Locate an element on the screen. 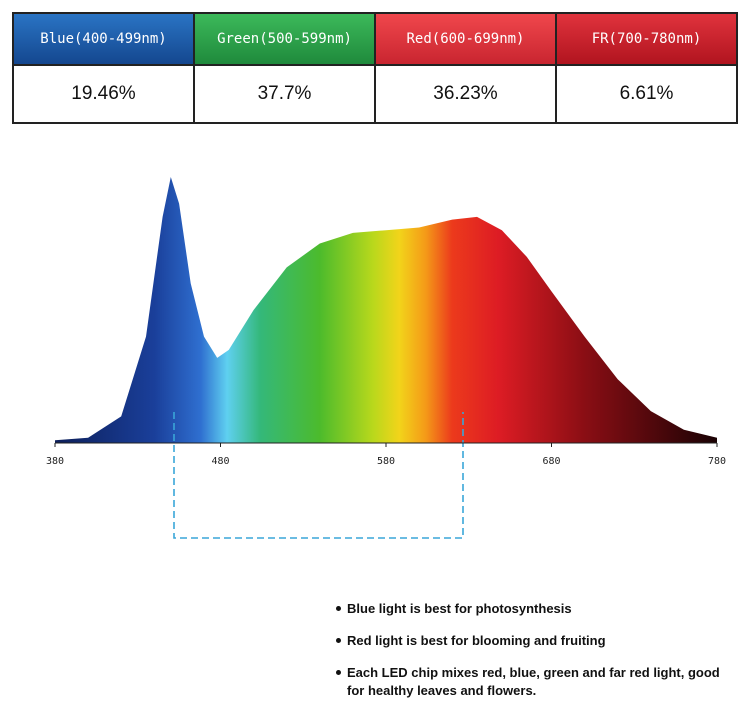  note: Blue light is best for photosynthesis is located at coordinates (536, 609).